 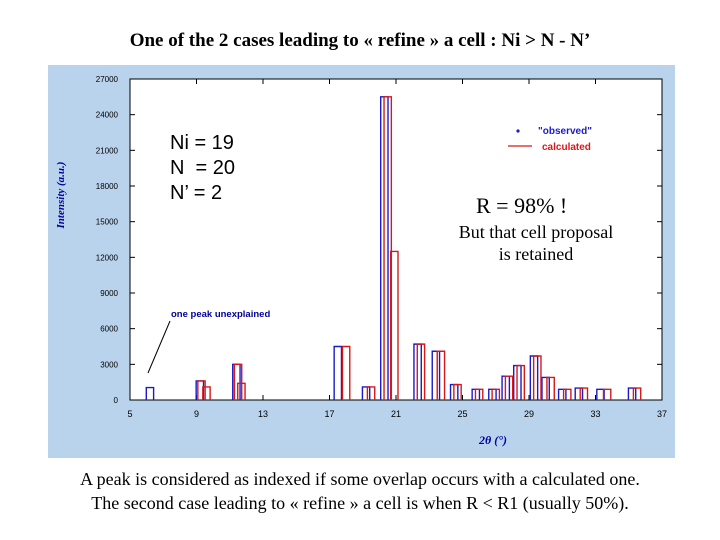 What do you see at coordinates (518, 131) in the screenshot?
I see `legend-observed-marker` at bounding box center [518, 131].